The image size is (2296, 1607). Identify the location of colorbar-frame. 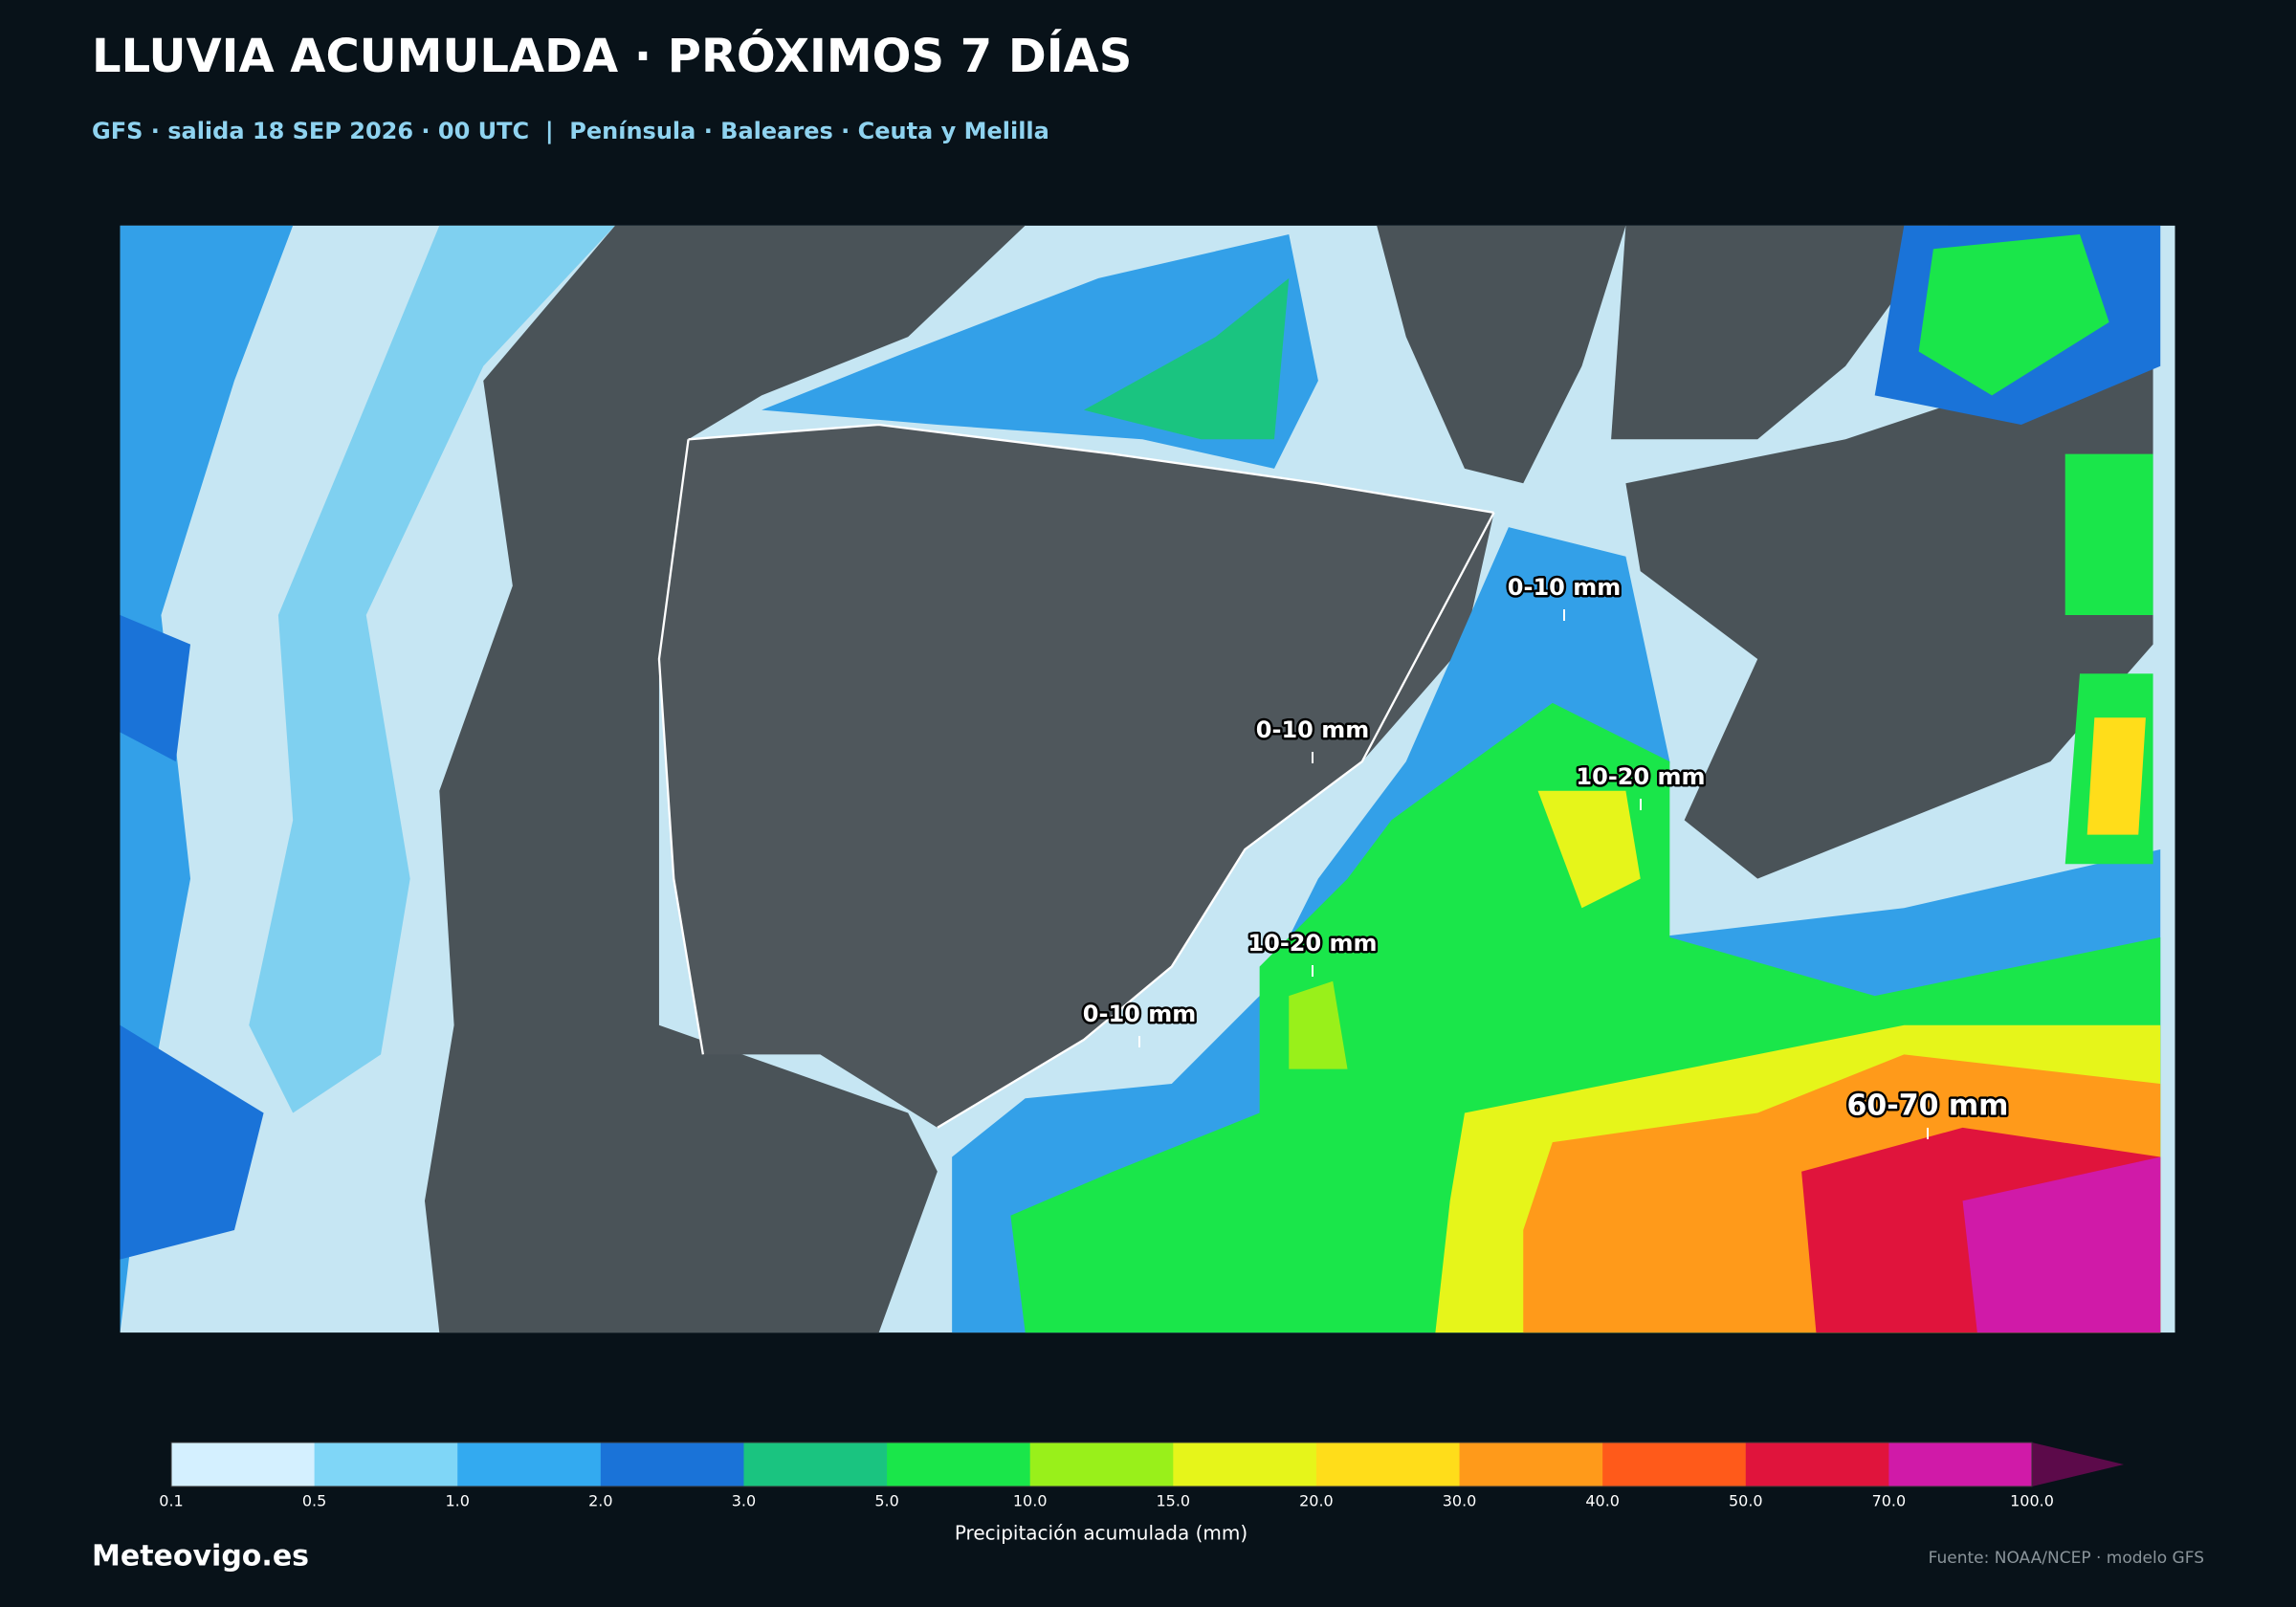
(1101, 1464).